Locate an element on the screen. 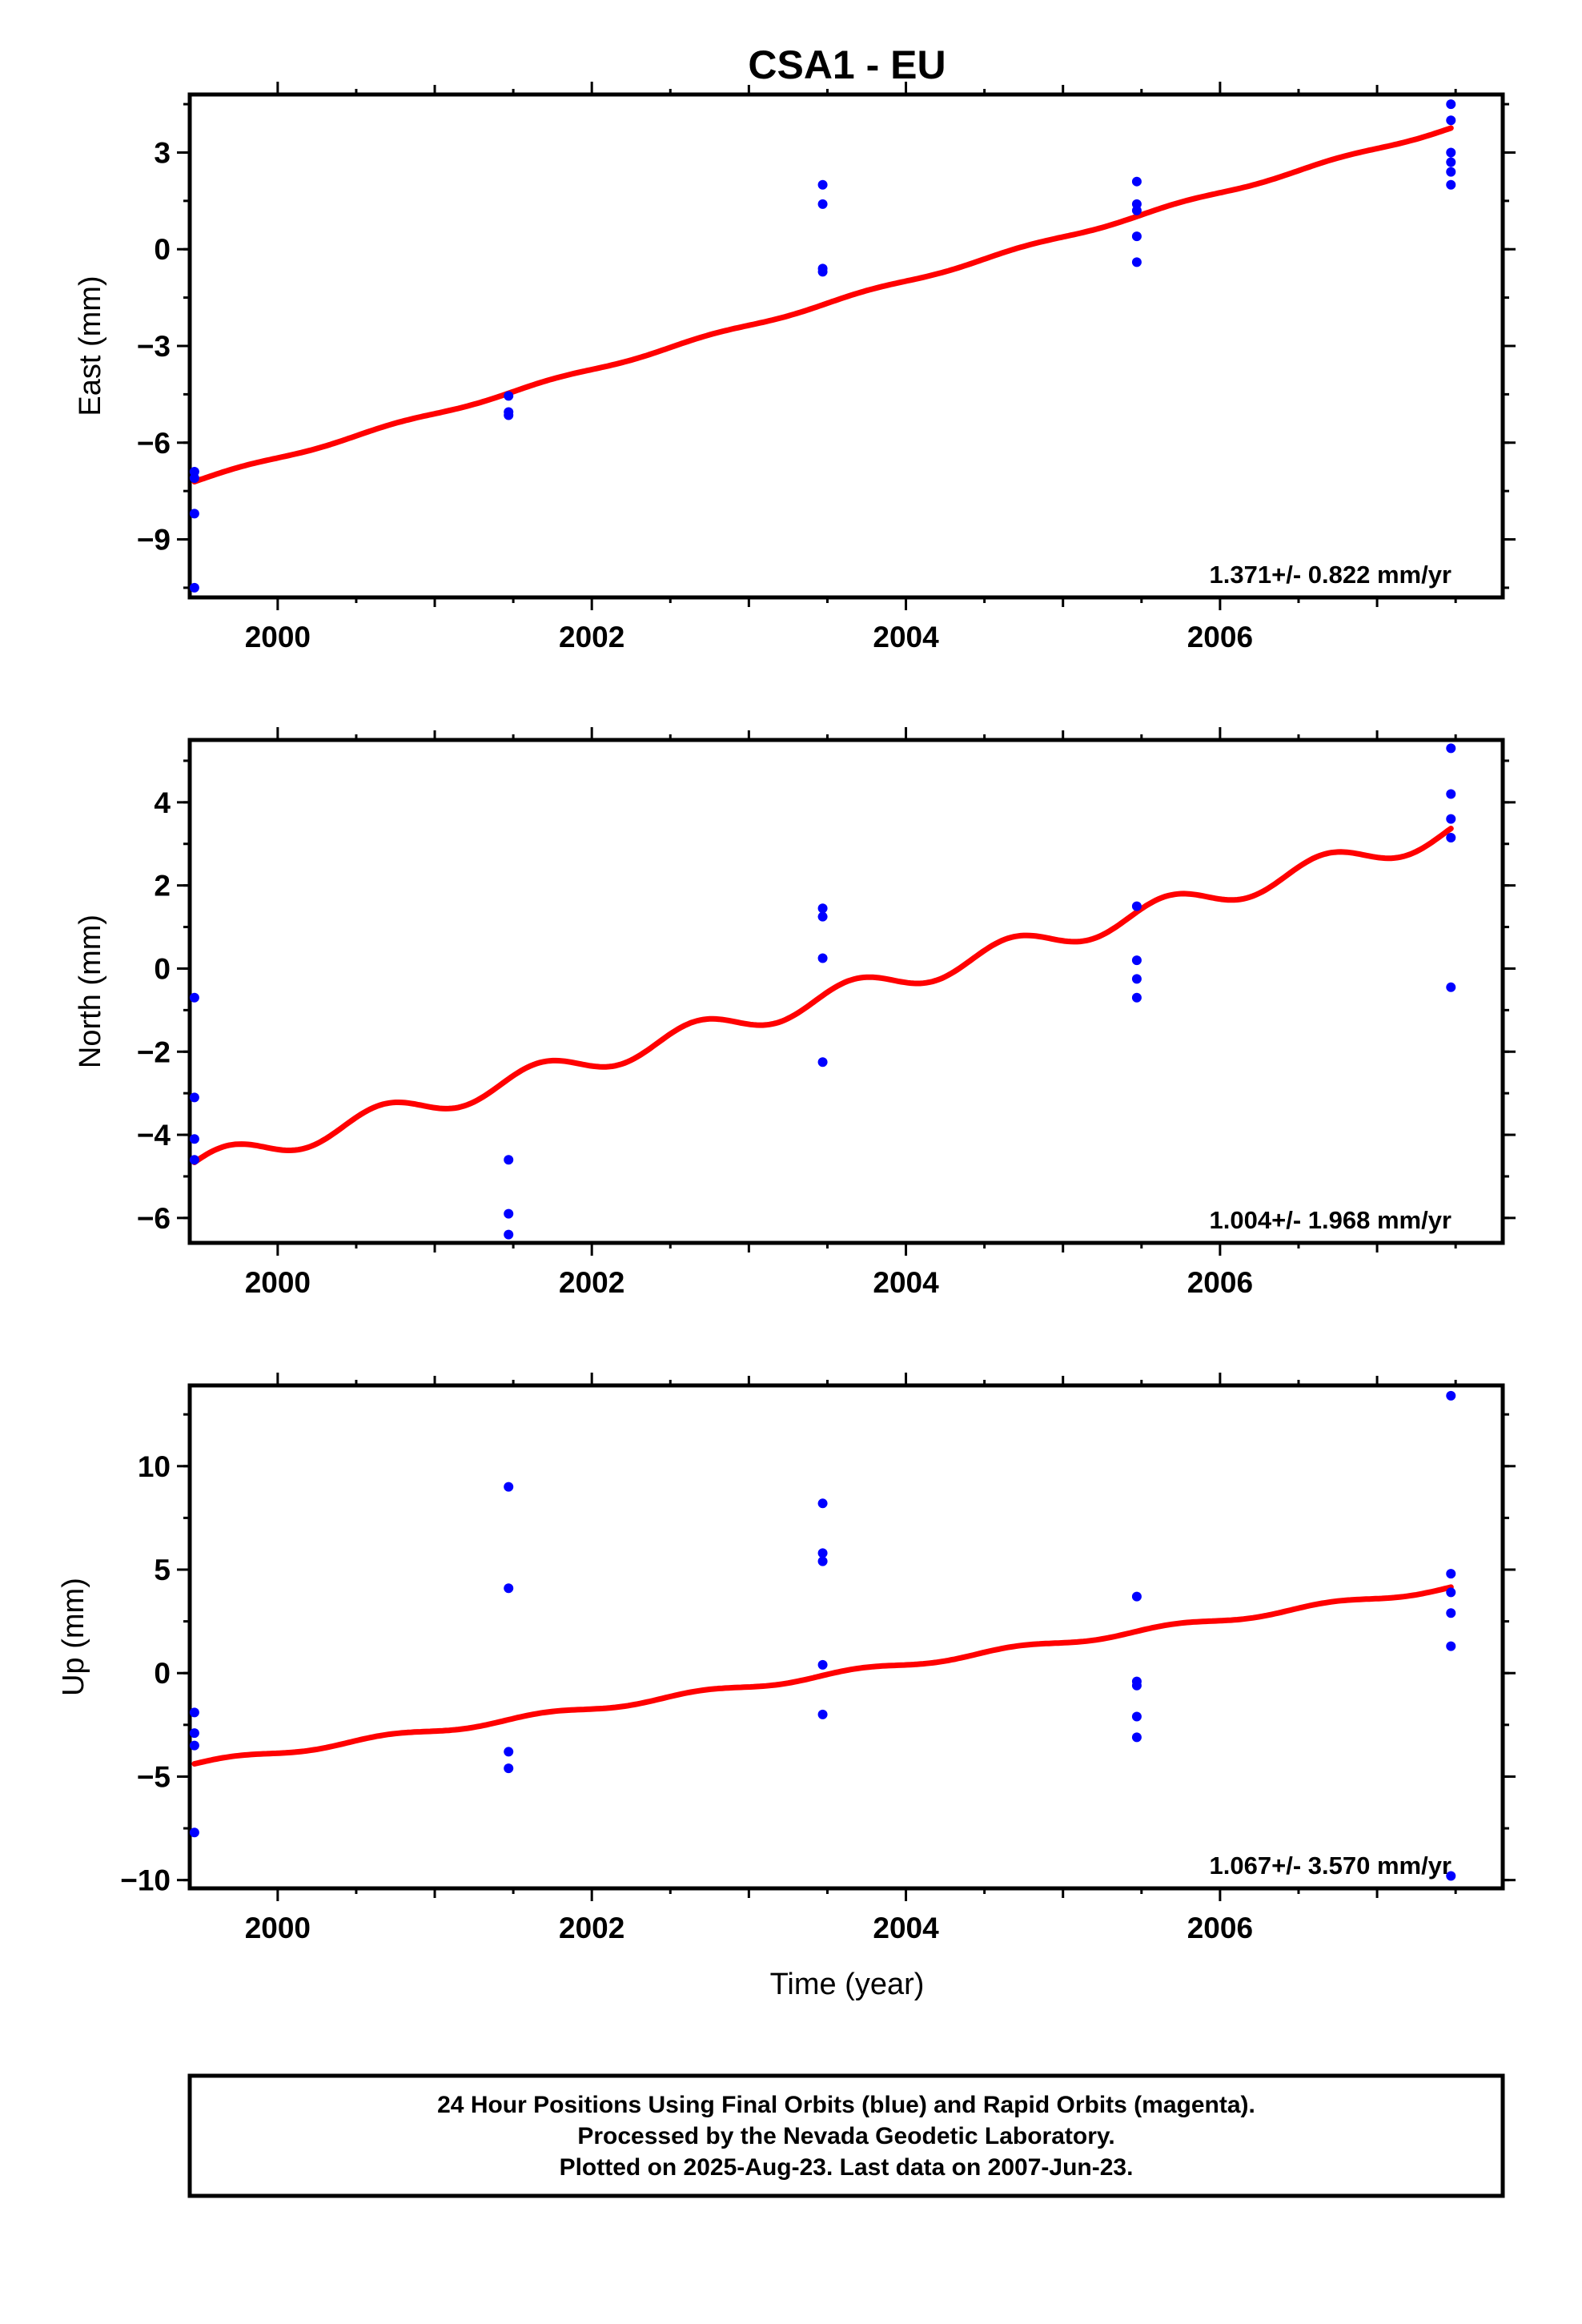 The width and height of the screenshot is (1582, 2324). y-axis-label-east: East (mm) is located at coordinates (91, 345).